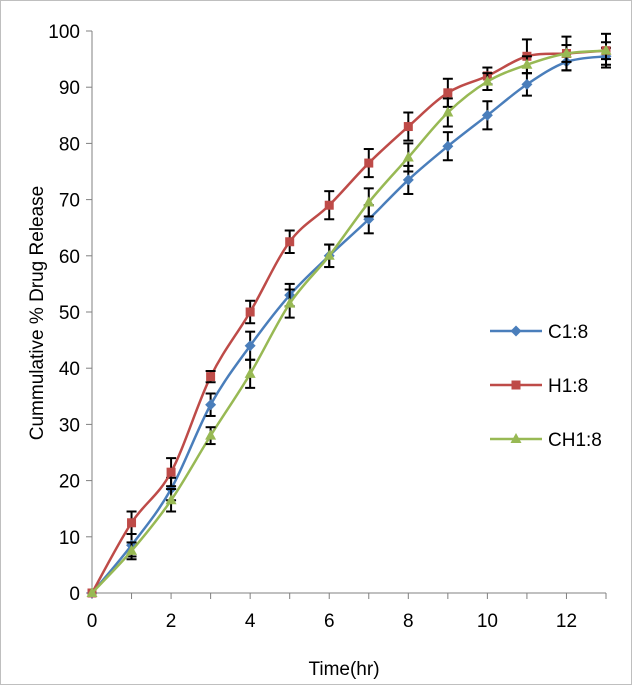 The width and height of the screenshot is (632, 686). What do you see at coordinates (566, 621) in the screenshot?
I see `x-tick-label: 12` at bounding box center [566, 621].